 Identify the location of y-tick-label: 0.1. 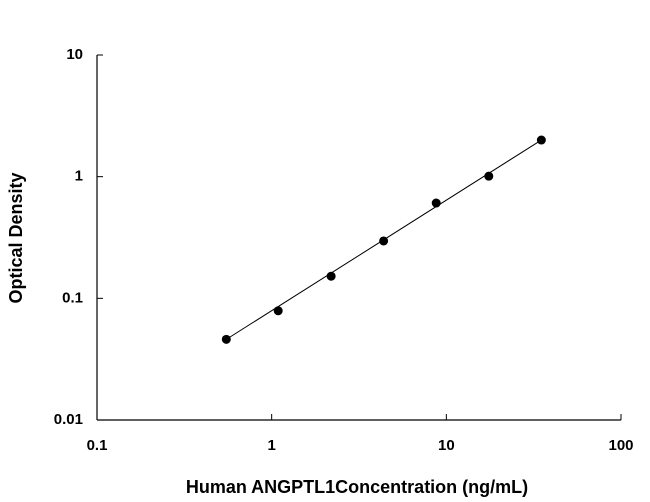
(72, 297).